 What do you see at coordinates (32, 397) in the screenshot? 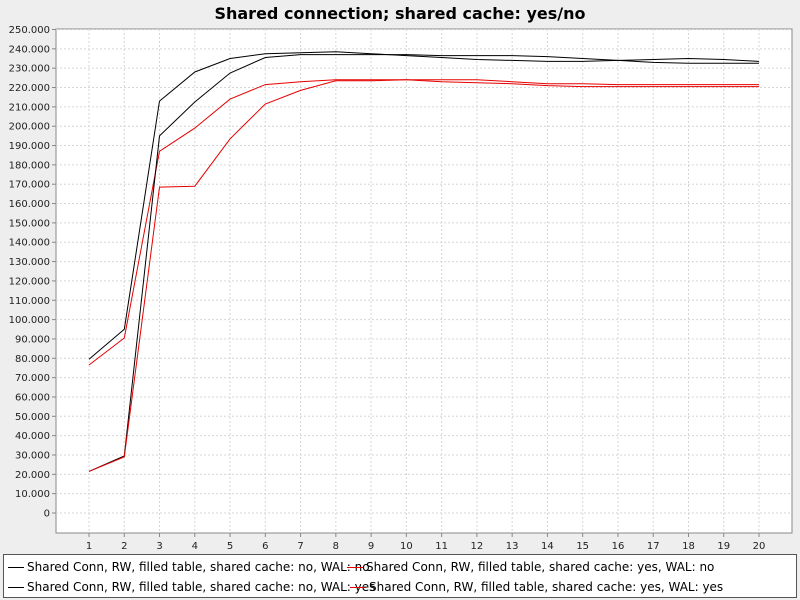
I see `y-tick-label: 60.000` at bounding box center [32, 397].